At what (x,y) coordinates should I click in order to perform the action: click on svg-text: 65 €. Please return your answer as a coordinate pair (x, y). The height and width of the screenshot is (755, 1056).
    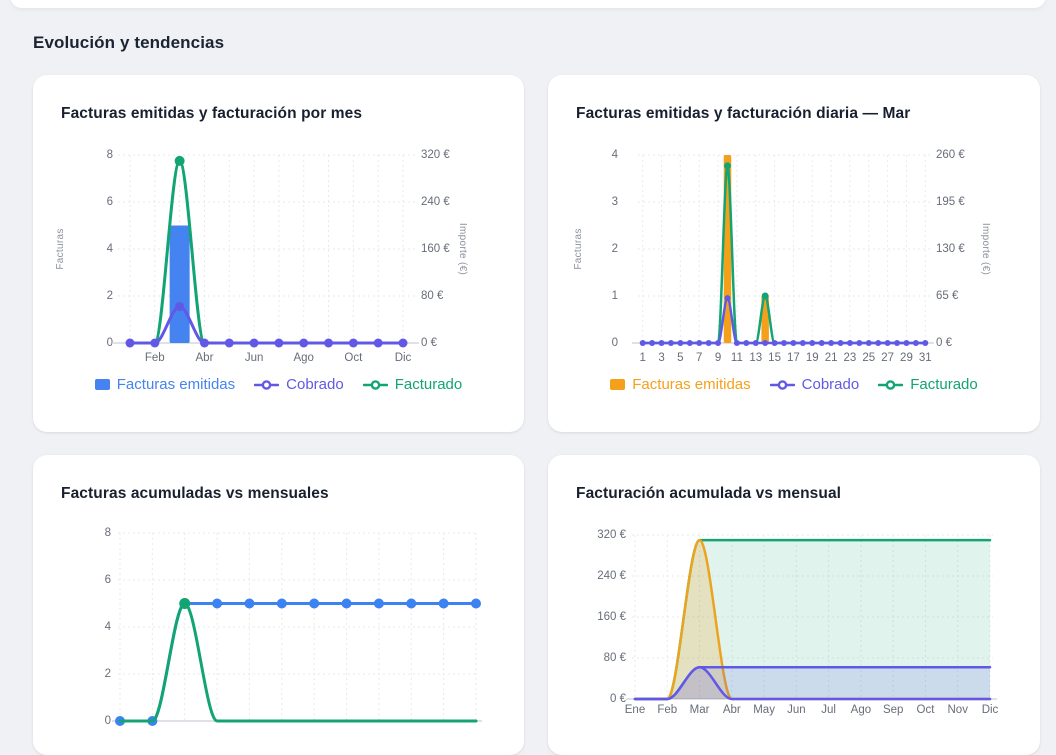
    Looking at the image, I should click on (947, 296).